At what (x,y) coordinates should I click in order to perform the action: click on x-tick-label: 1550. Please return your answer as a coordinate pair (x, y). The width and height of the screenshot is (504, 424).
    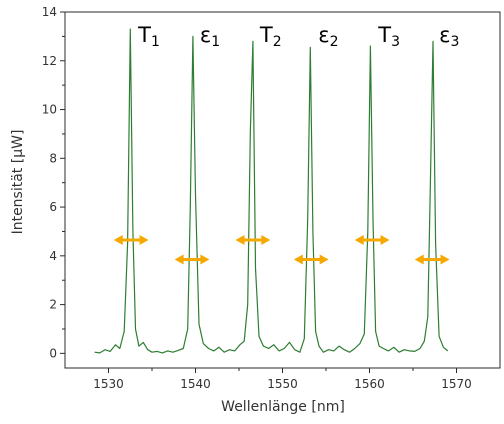
    Looking at the image, I should click on (282, 384).